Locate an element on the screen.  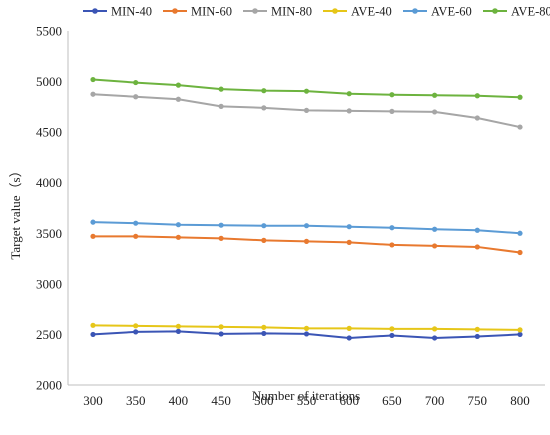
x-tick-label: 400 is located at coordinates (179, 400).